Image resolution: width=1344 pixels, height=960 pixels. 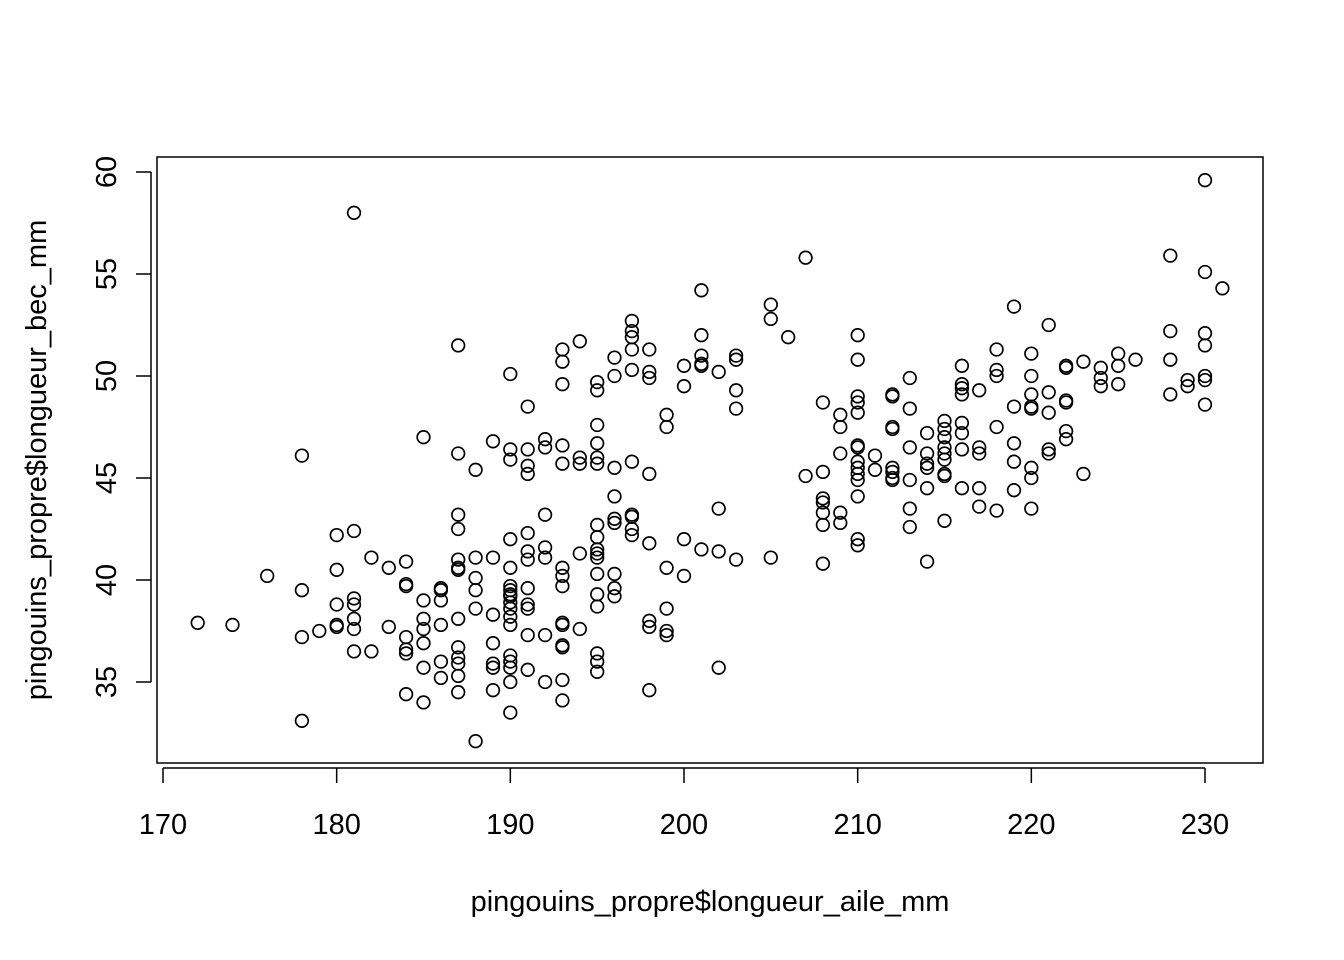 What do you see at coordinates (107, 580) in the screenshot?
I see `y-tick-label: 40` at bounding box center [107, 580].